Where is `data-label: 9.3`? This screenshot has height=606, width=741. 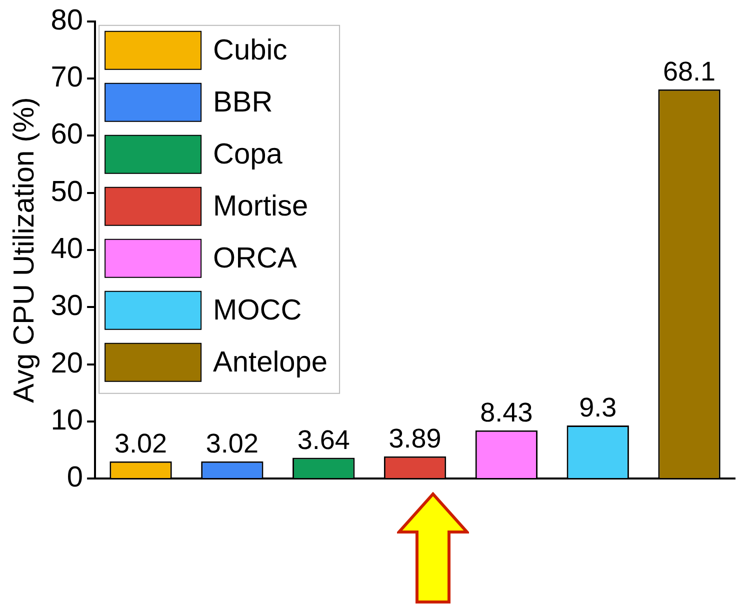
data-label: 9.3 is located at coordinates (598, 407).